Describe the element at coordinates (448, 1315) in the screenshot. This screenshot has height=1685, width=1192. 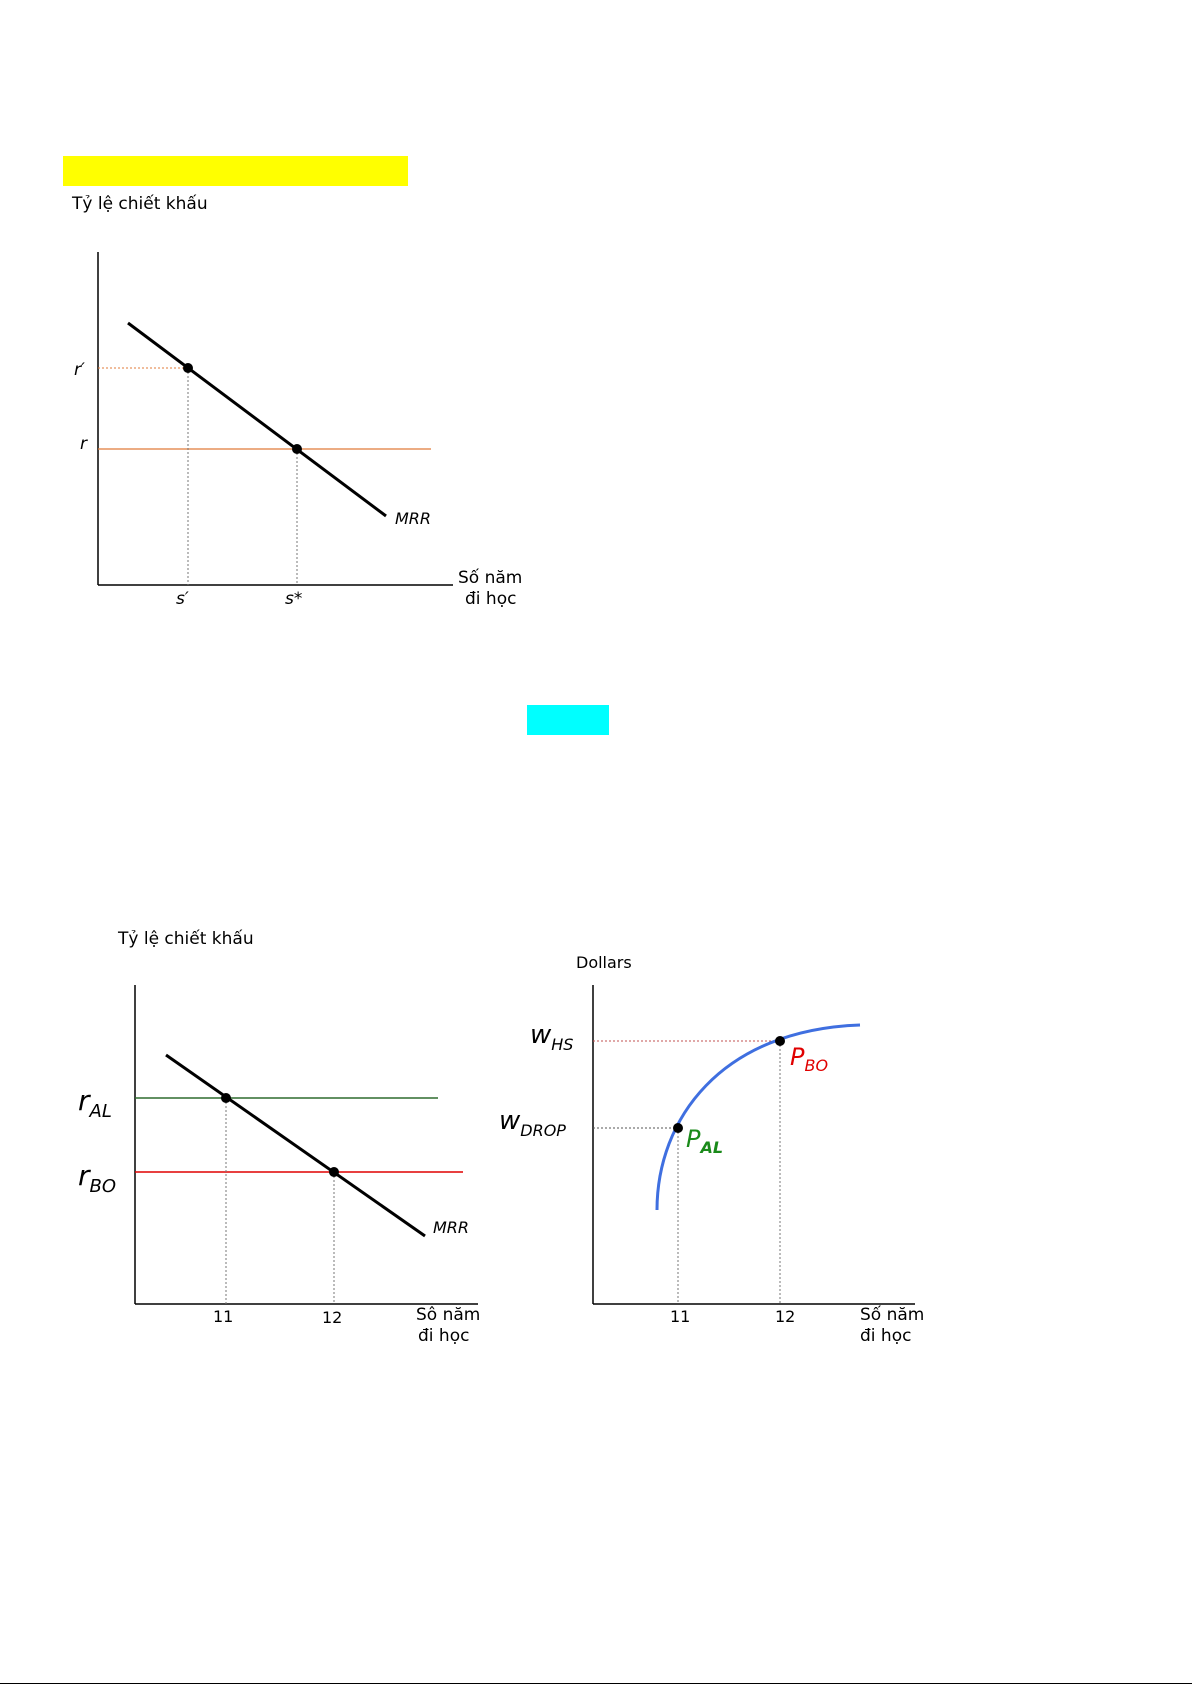
I see `fig2-left-x-label-line1: Sô năm` at that location.